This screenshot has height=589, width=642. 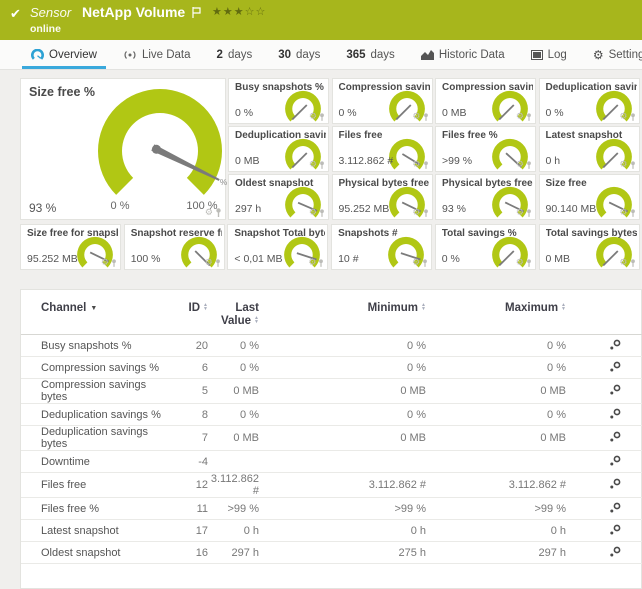 What do you see at coordinates (196, 14) in the screenshot?
I see `flag-icon` at bounding box center [196, 14].